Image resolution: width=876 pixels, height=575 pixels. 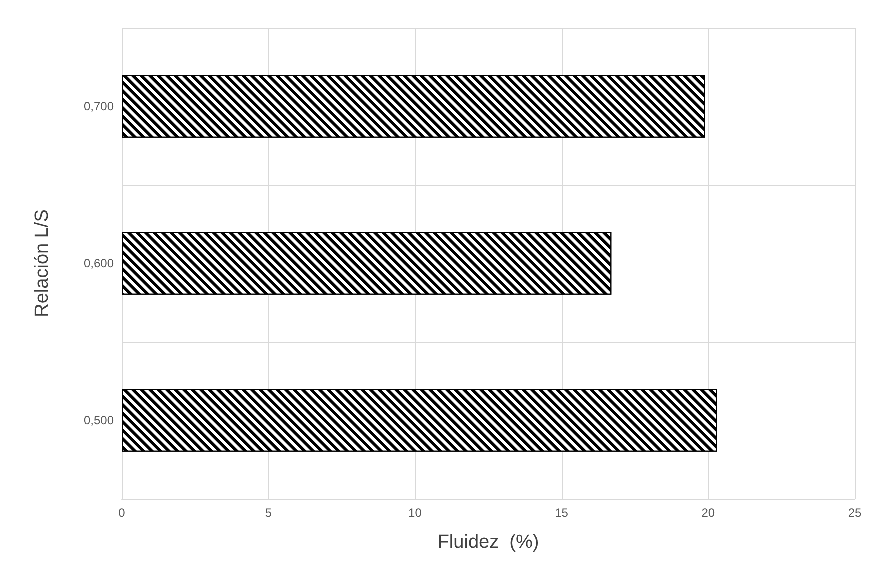 I want to click on y-axis-title: Relación L/S, so click(x=42, y=264).